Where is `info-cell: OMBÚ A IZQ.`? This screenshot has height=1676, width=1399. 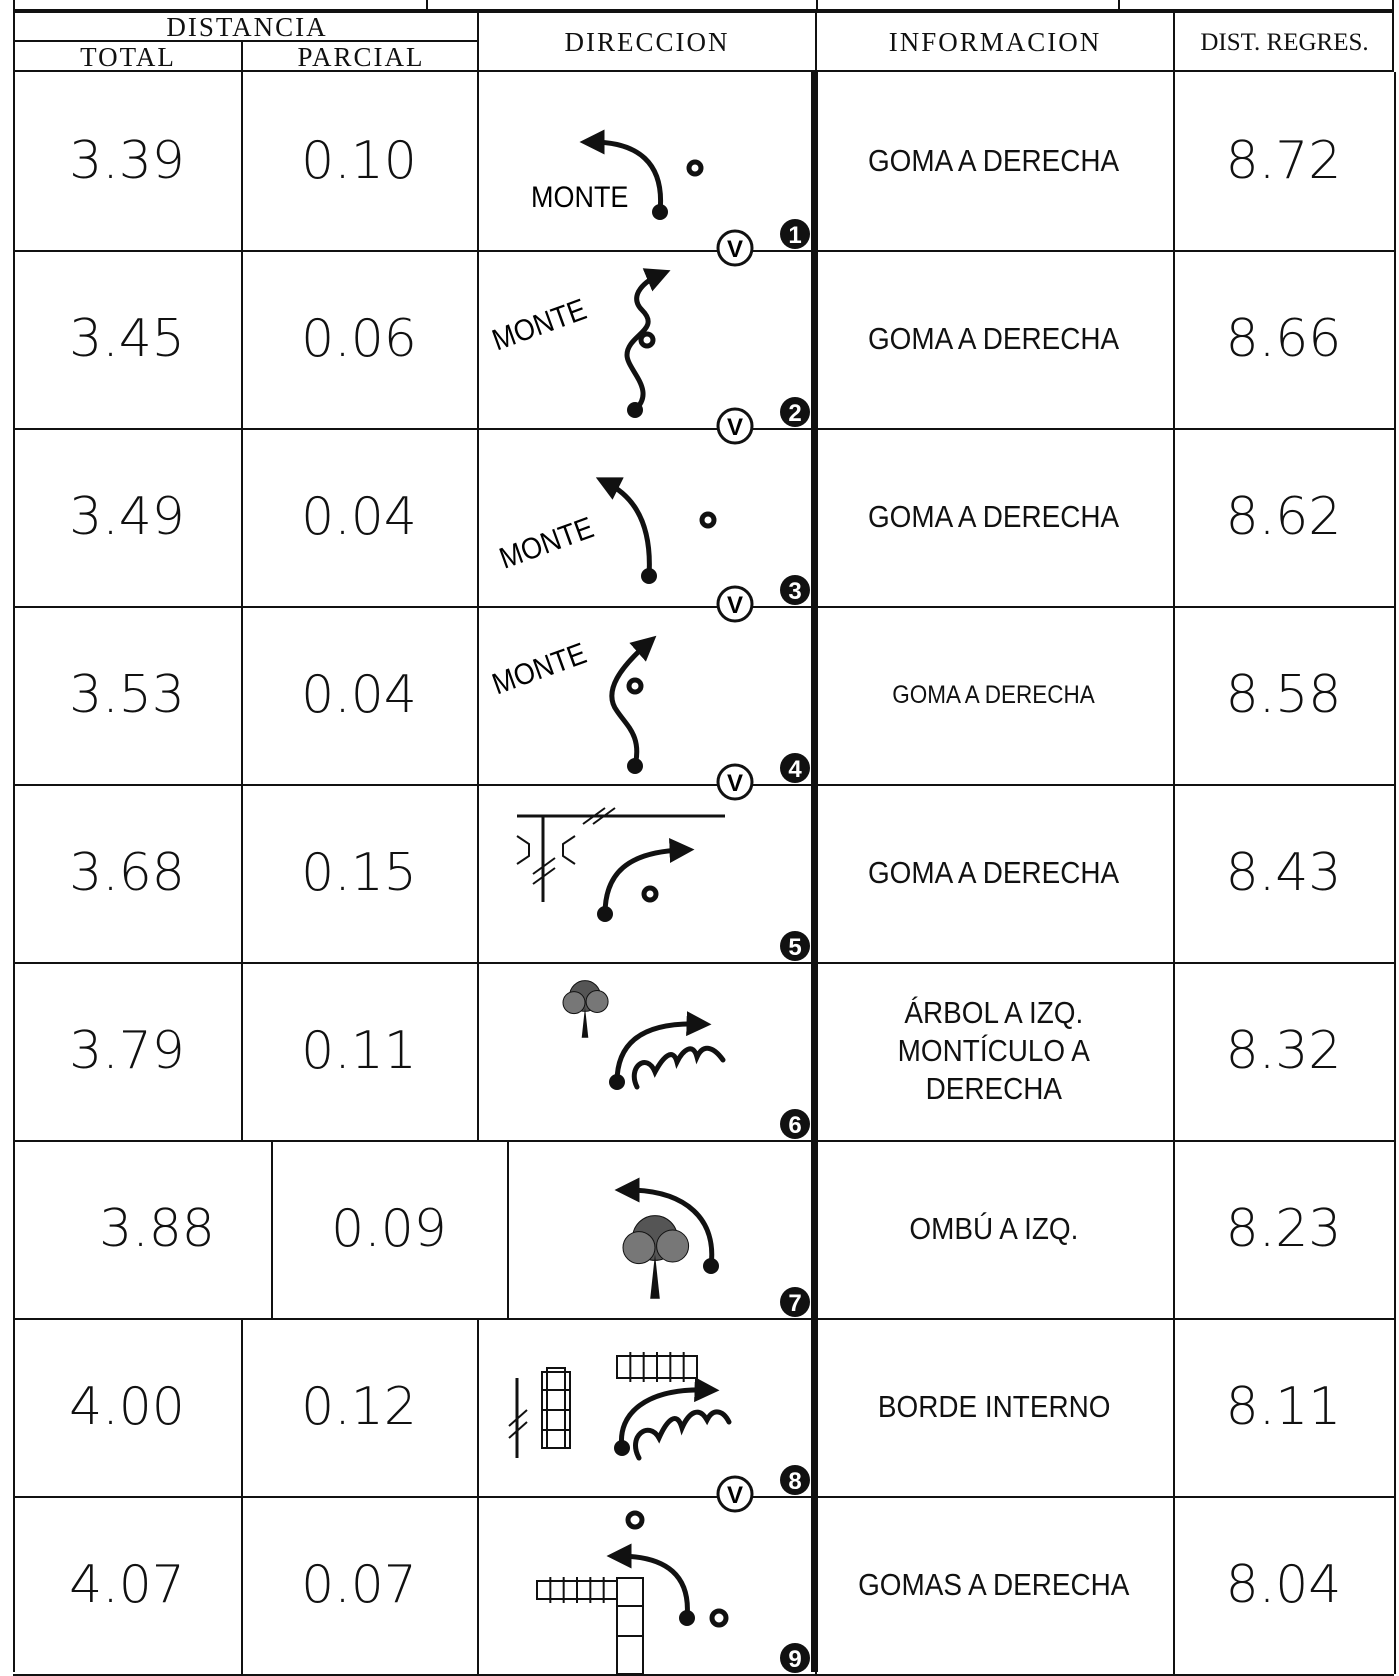 info-cell: OMBÚ A IZQ. is located at coordinates (995, 1229).